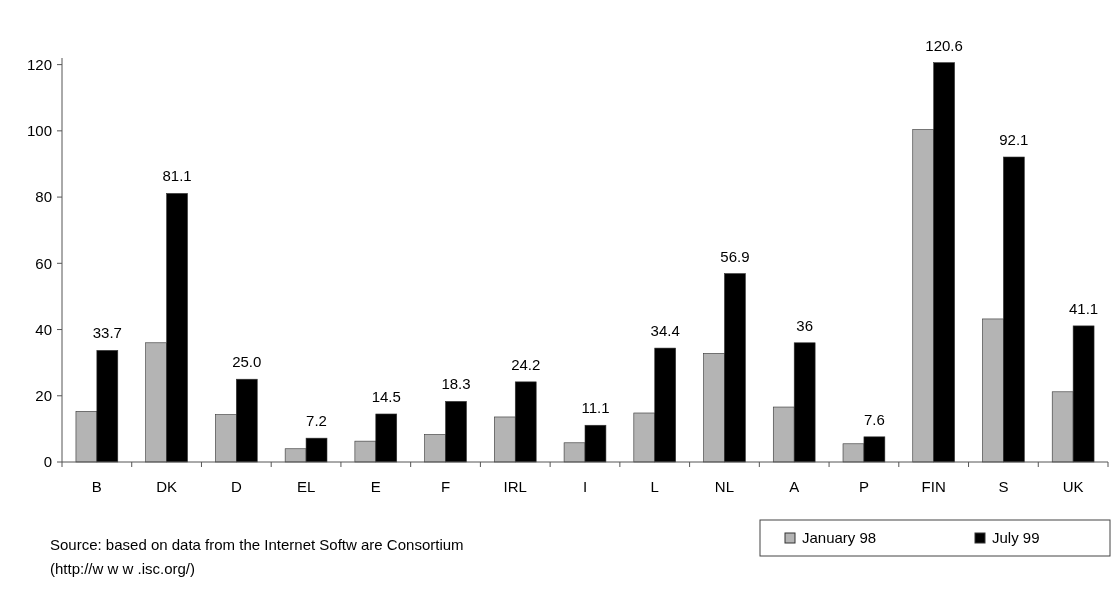  What do you see at coordinates (386, 396) in the screenshot?
I see `data-label: 14.5` at bounding box center [386, 396].